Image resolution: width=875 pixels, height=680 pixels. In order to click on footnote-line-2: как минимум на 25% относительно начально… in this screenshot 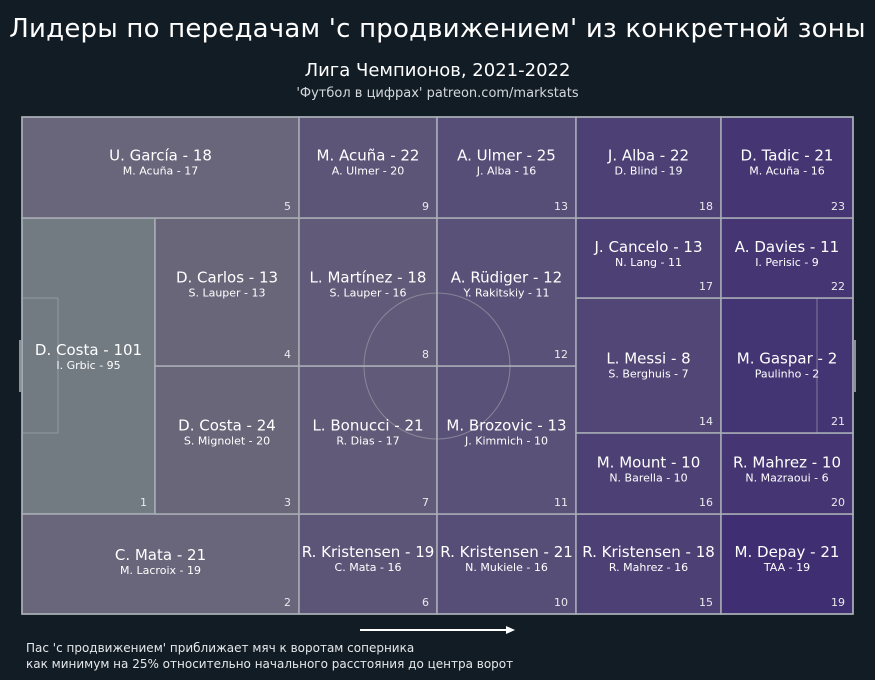, I will do `click(270, 664)`.